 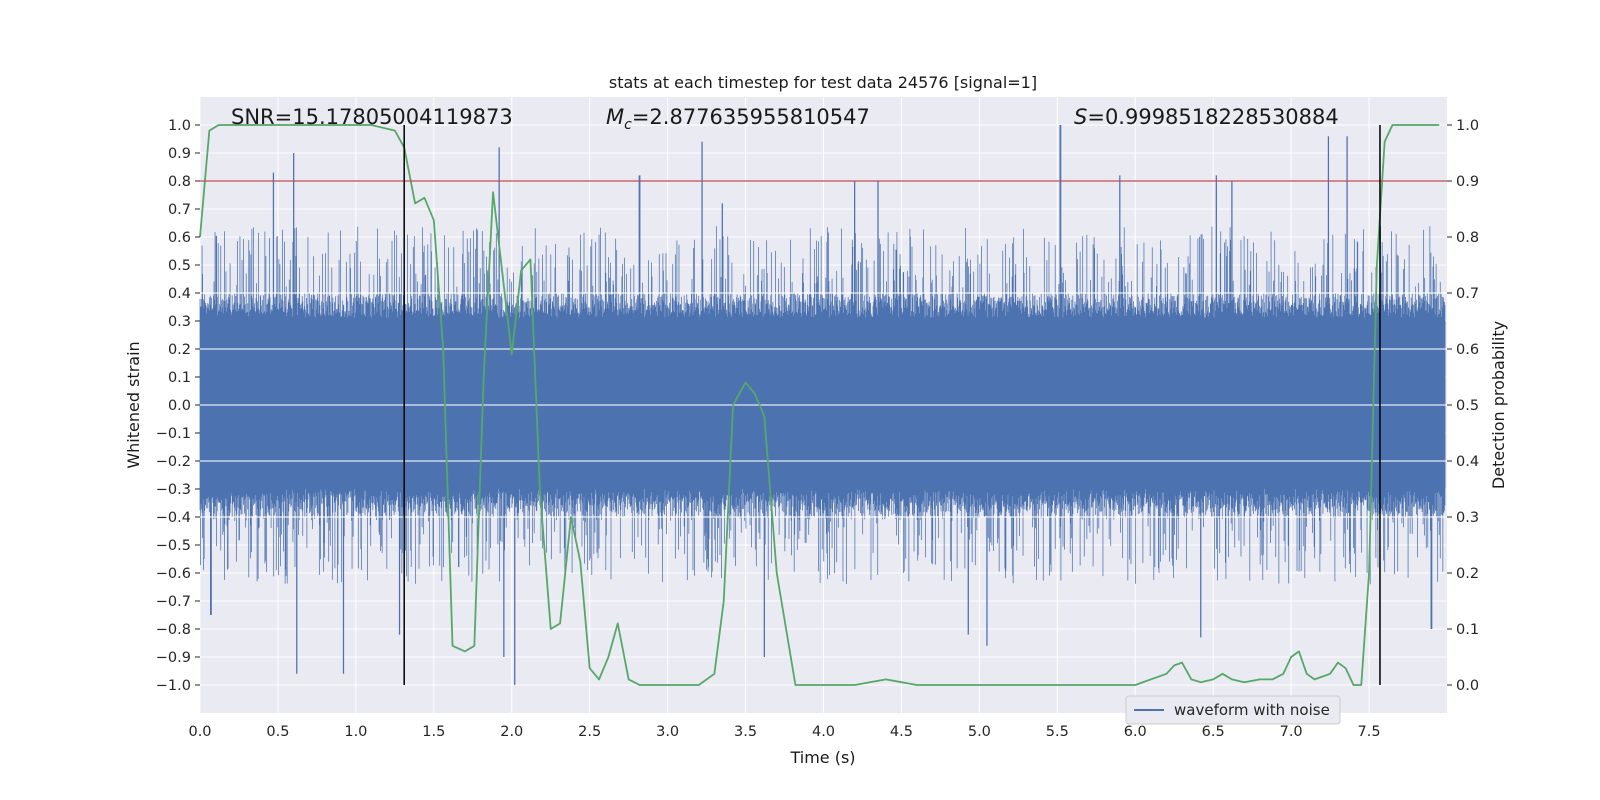 I want to click on y2-tick-label: 0.2, so click(x=1467, y=574).